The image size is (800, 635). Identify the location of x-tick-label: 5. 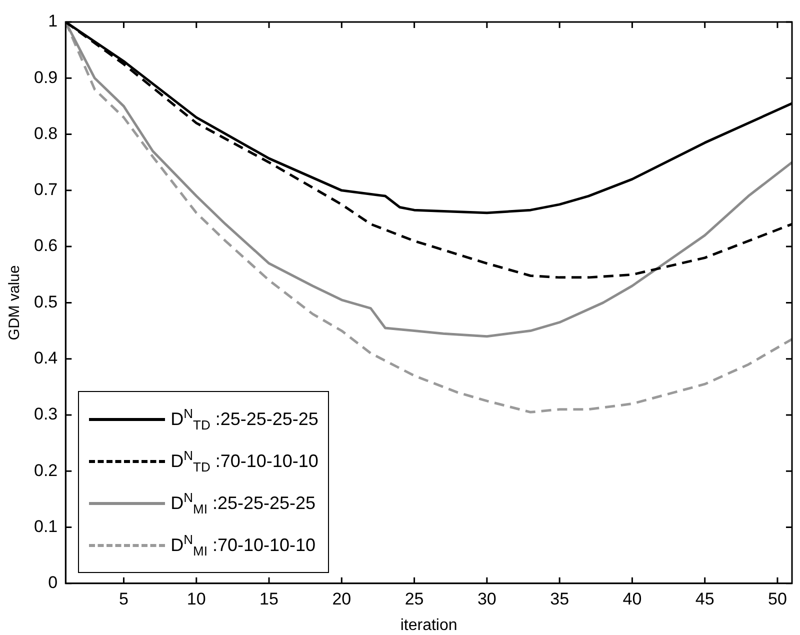
(123, 598).